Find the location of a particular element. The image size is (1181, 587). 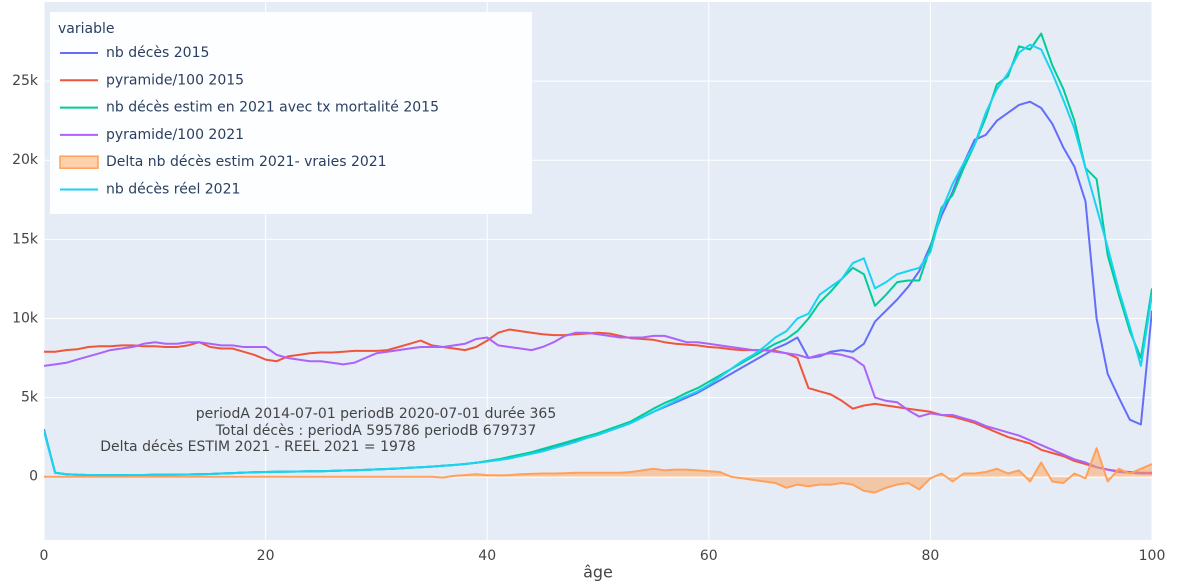

legend-swatch is located at coordinates (79, 162).